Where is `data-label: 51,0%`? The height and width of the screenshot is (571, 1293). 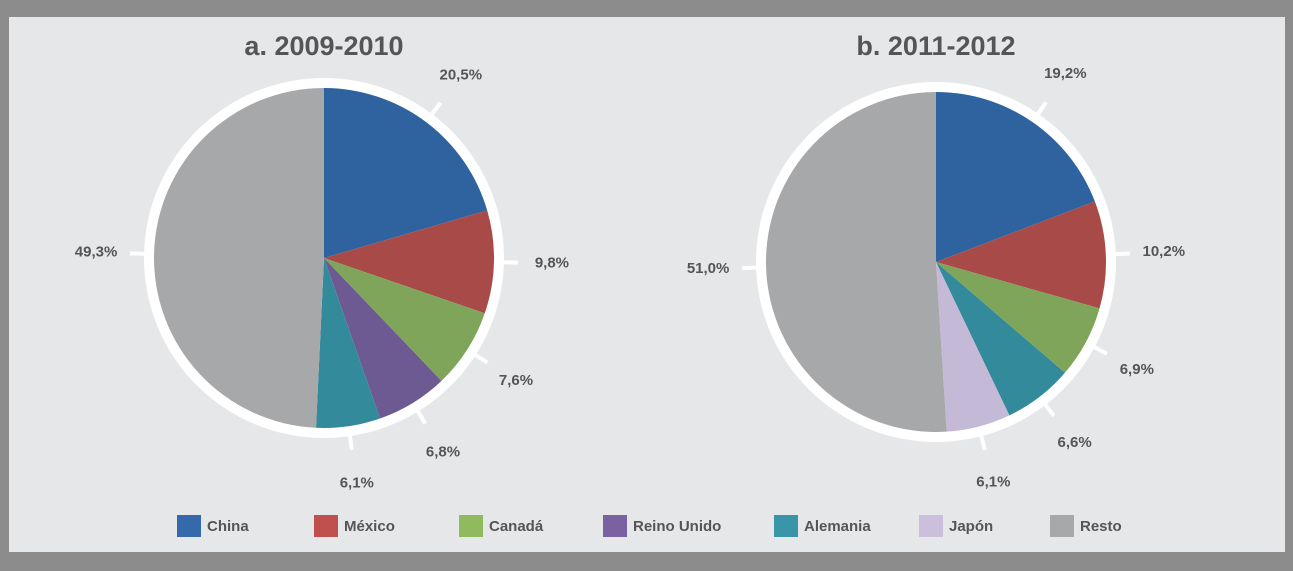
data-label: 51,0% is located at coordinates (708, 268).